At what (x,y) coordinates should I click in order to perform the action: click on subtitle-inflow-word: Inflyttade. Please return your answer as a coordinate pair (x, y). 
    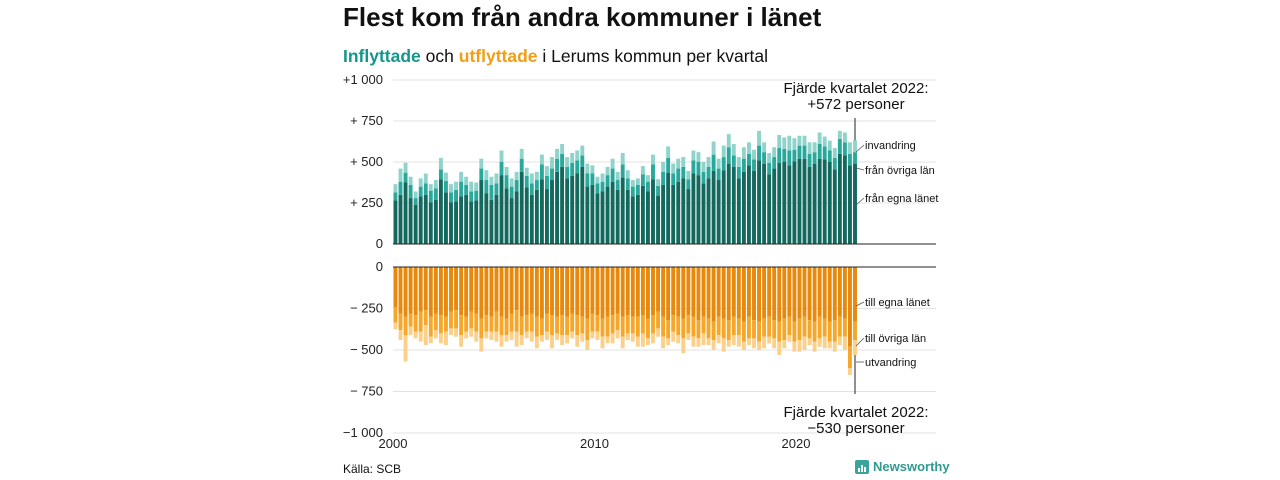
    Looking at the image, I should click on (382, 56).